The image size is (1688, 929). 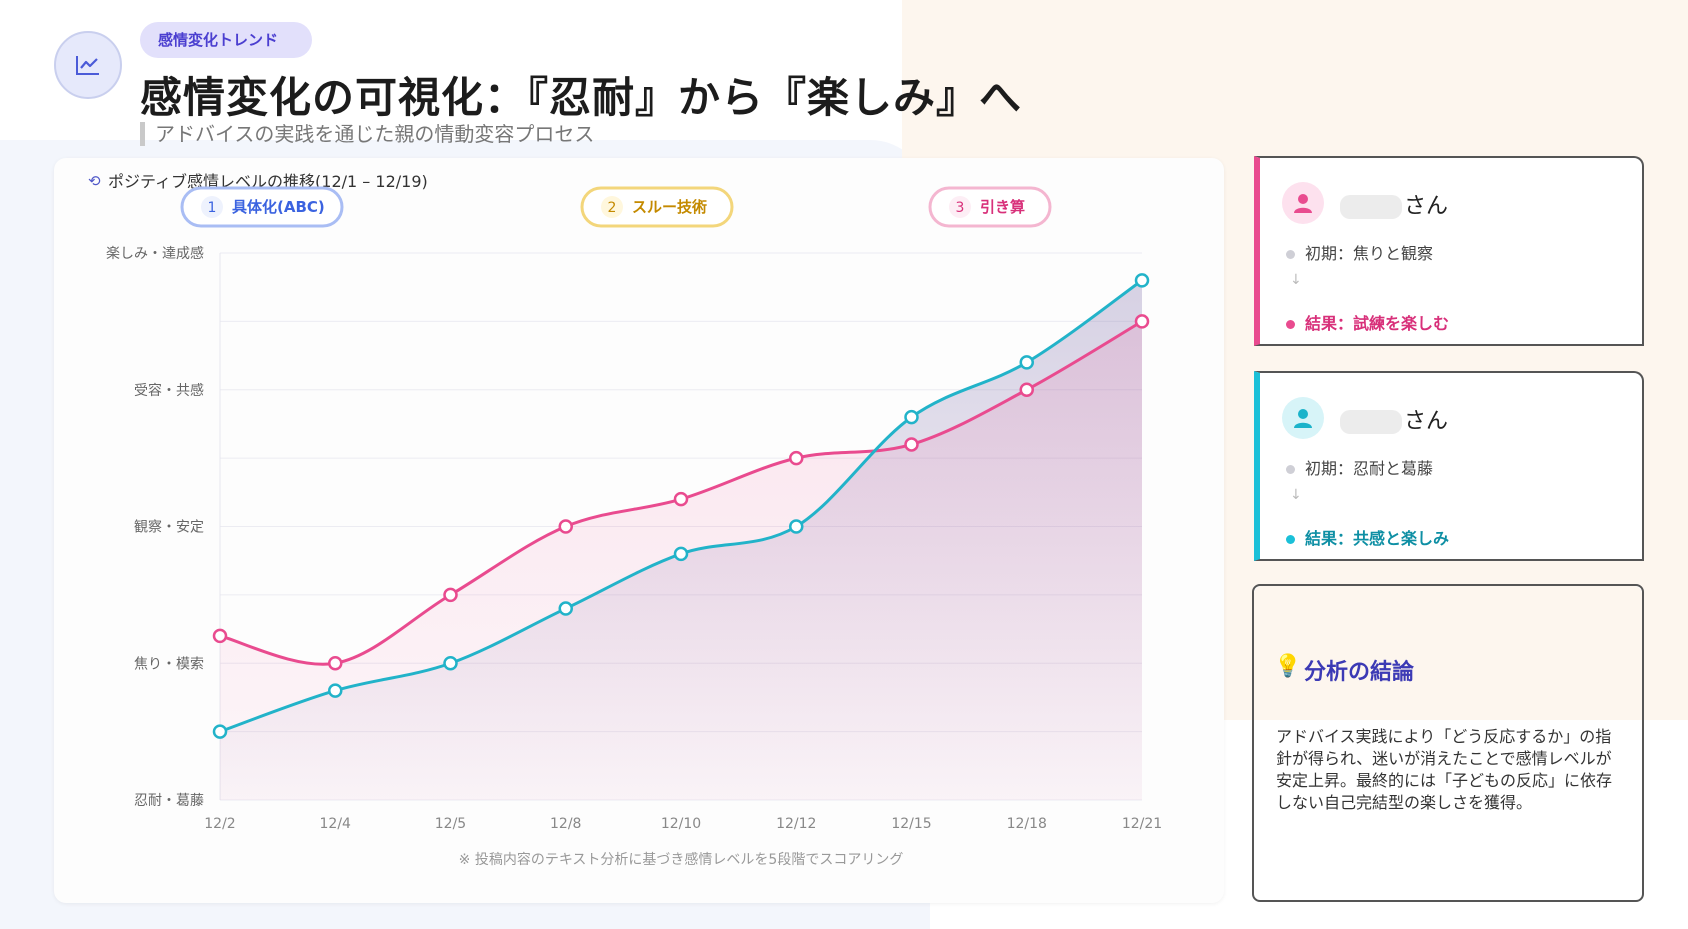 I want to click on x-tick-label: 12/5, so click(x=450, y=824).